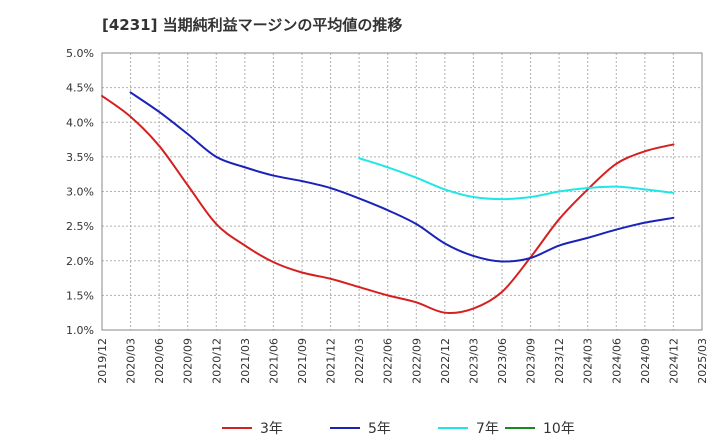 The image size is (720, 440). What do you see at coordinates (416, 361) in the screenshot?
I see `x-tick-label: 2022/09` at bounding box center [416, 361].